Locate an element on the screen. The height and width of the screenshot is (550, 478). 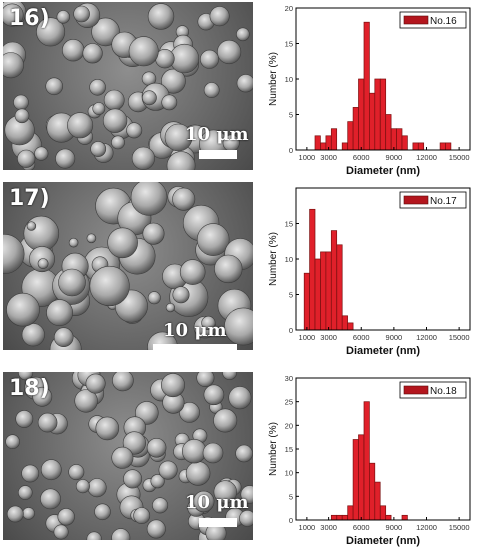
y-tick-label: 30 is located at coordinates (289, 378).